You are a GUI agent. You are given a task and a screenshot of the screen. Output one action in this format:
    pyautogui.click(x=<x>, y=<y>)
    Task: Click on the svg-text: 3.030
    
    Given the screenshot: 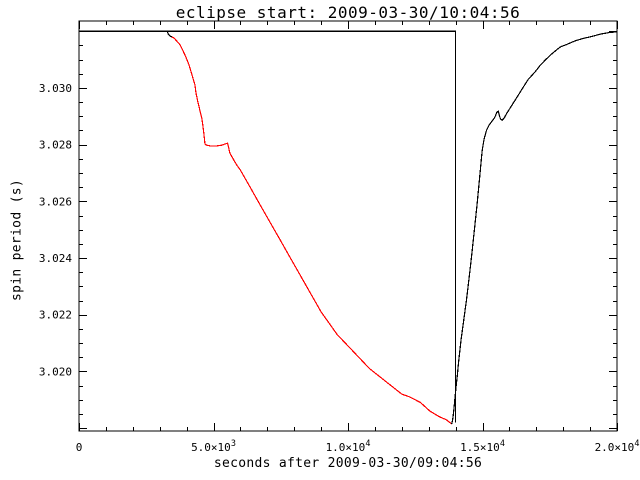 What is the action you would take?
    pyautogui.click(x=55, y=88)
    